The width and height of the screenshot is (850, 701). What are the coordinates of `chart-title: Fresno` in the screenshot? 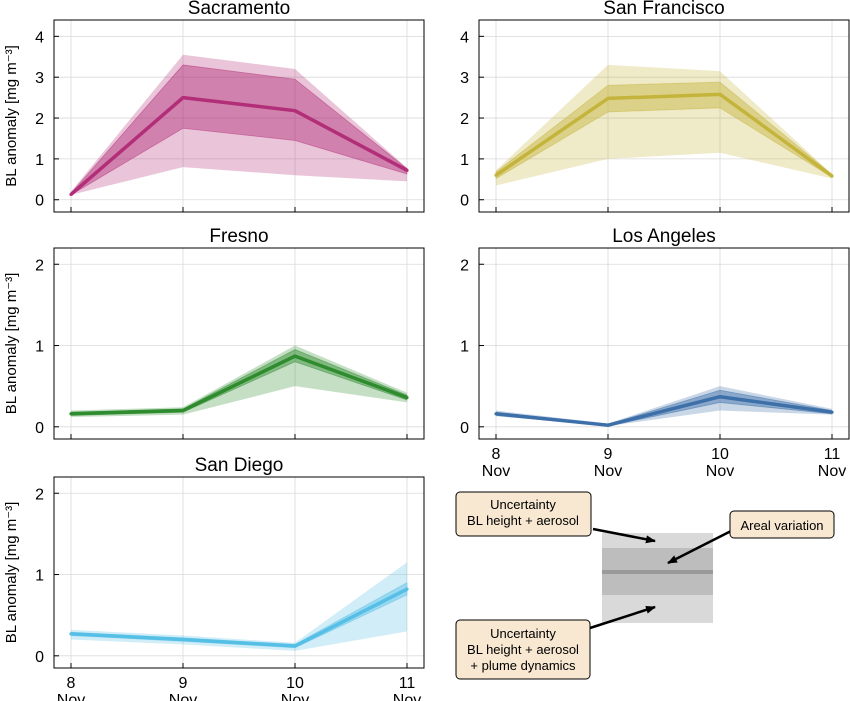 It's located at (238, 236).